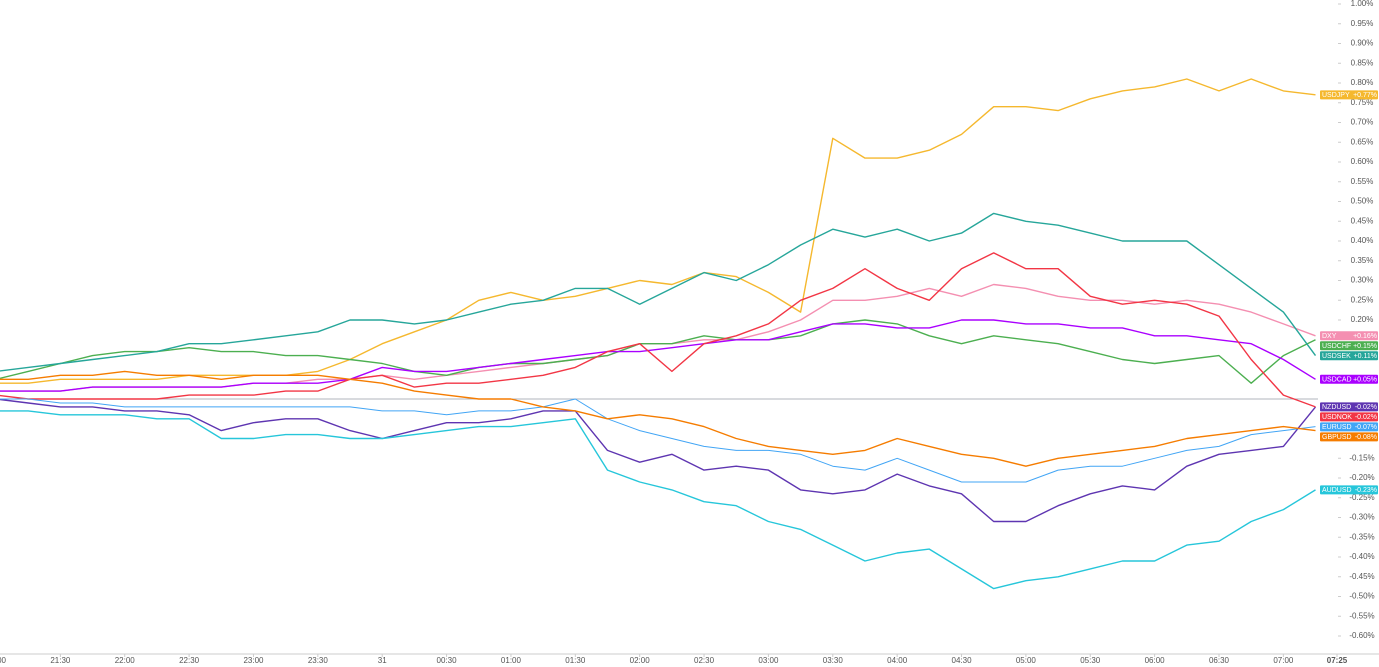  I want to click on y-tick-label: -0.50%, so click(1361, 596).